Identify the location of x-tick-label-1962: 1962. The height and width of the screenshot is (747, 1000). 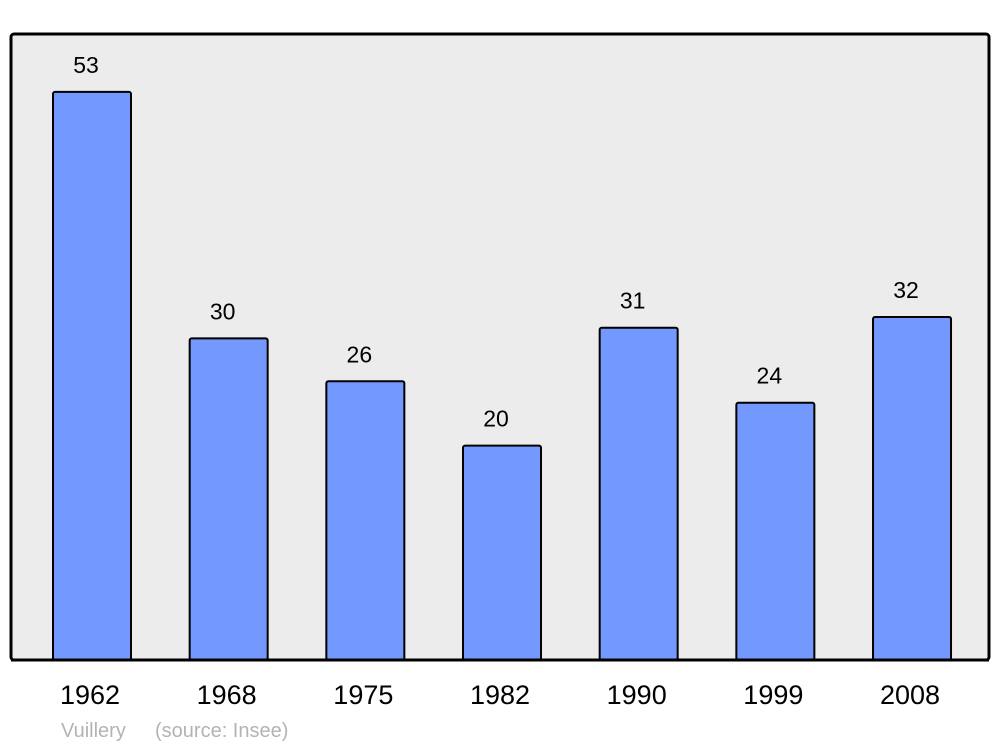
(90, 695).